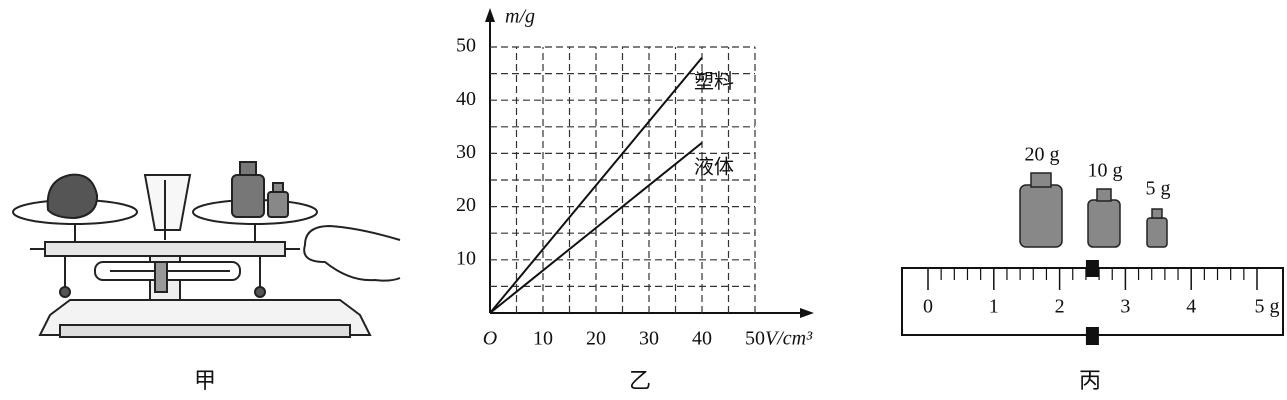 Image resolution: width=1287 pixels, height=400 pixels. Describe the element at coordinates (1042, 155) in the screenshot. I see `weight-label: 20 g` at that location.